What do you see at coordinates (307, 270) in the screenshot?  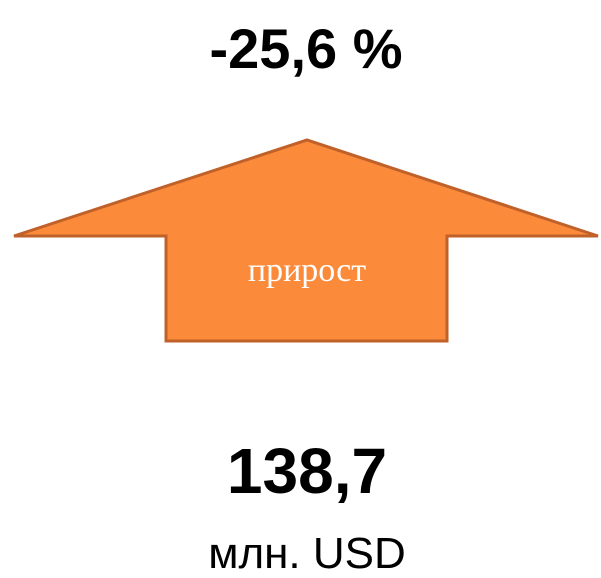 I see `arrow-label: прирост` at bounding box center [307, 270].